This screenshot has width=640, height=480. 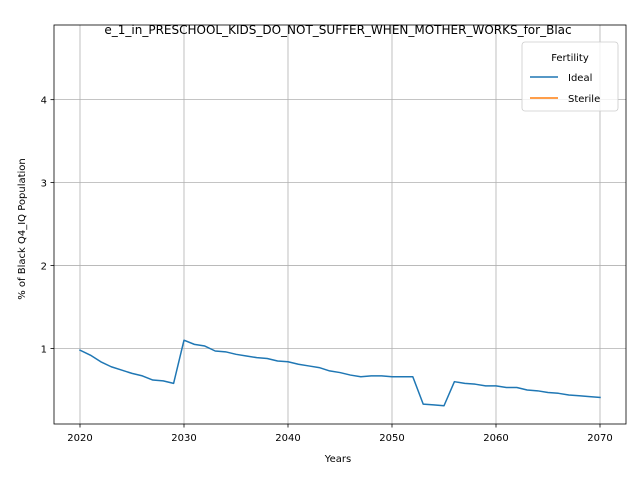 What do you see at coordinates (44, 350) in the screenshot?
I see `y-tick-label: 1` at bounding box center [44, 350].